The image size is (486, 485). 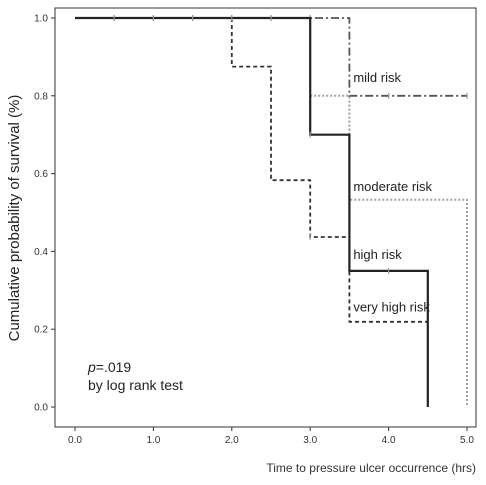 What do you see at coordinates (41, 19) in the screenshot?
I see `y-tick-label: 1.0` at bounding box center [41, 19].